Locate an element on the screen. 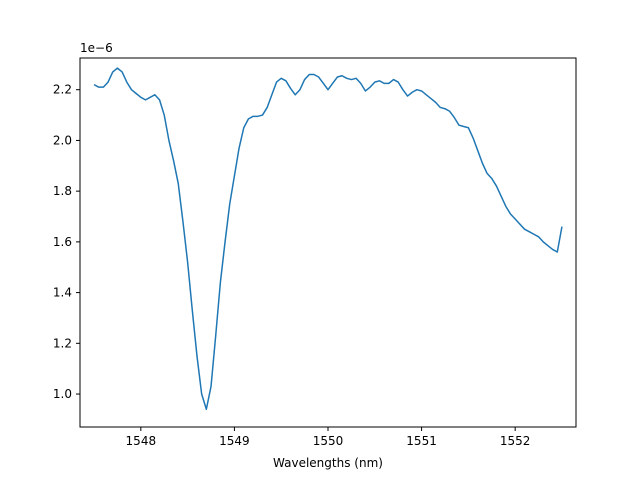 The width and height of the screenshot is (640, 480). y-tick-label: 2.0 is located at coordinates (62, 140).